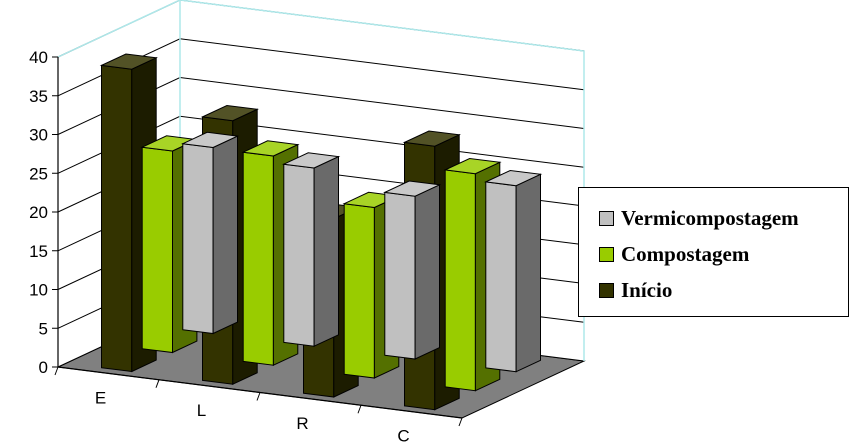 Image resolution: width=849 pixels, height=445 pixels. I want to click on y-tick-label: 30, so click(38, 135).